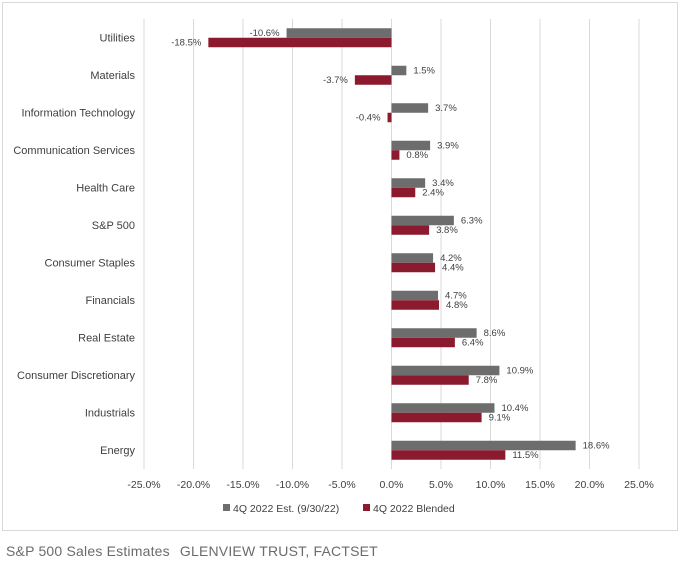 This screenshot has height=564, width=681. What do you see at coordinates (368, 117) in the screenshot?
I see `data-label: -0.4%` at bounding box center [368, 117].